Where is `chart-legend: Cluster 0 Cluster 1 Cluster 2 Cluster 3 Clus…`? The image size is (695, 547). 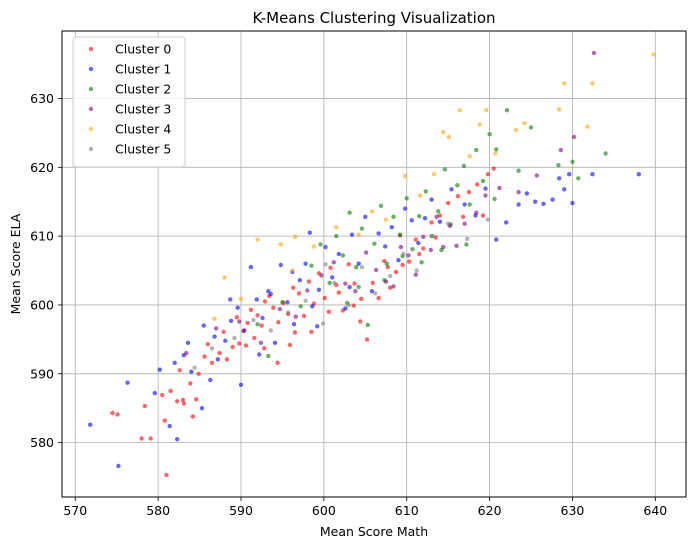 chart-legend: Cluster 0 Cluster 1 Cluster 2 Cluster 3 Clus… is located at coordinates (129, 102).